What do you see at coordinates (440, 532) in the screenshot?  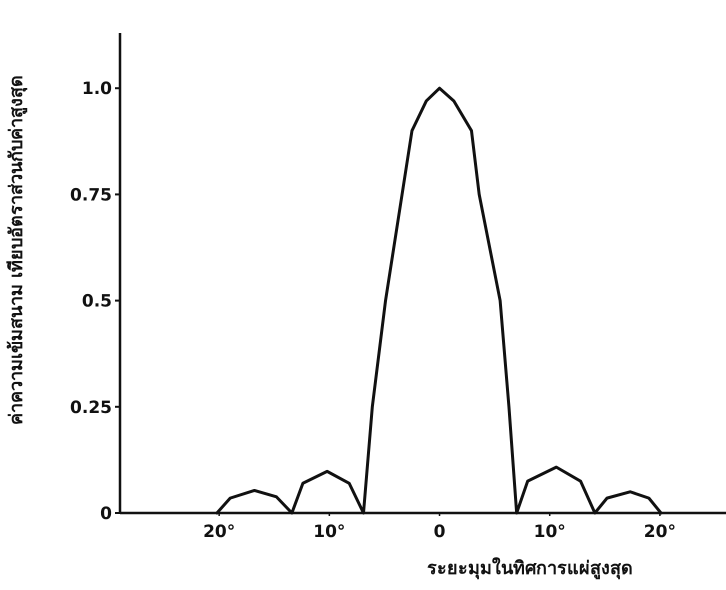 I see `x-tick-label: 0` at bounding box center [440, 532].